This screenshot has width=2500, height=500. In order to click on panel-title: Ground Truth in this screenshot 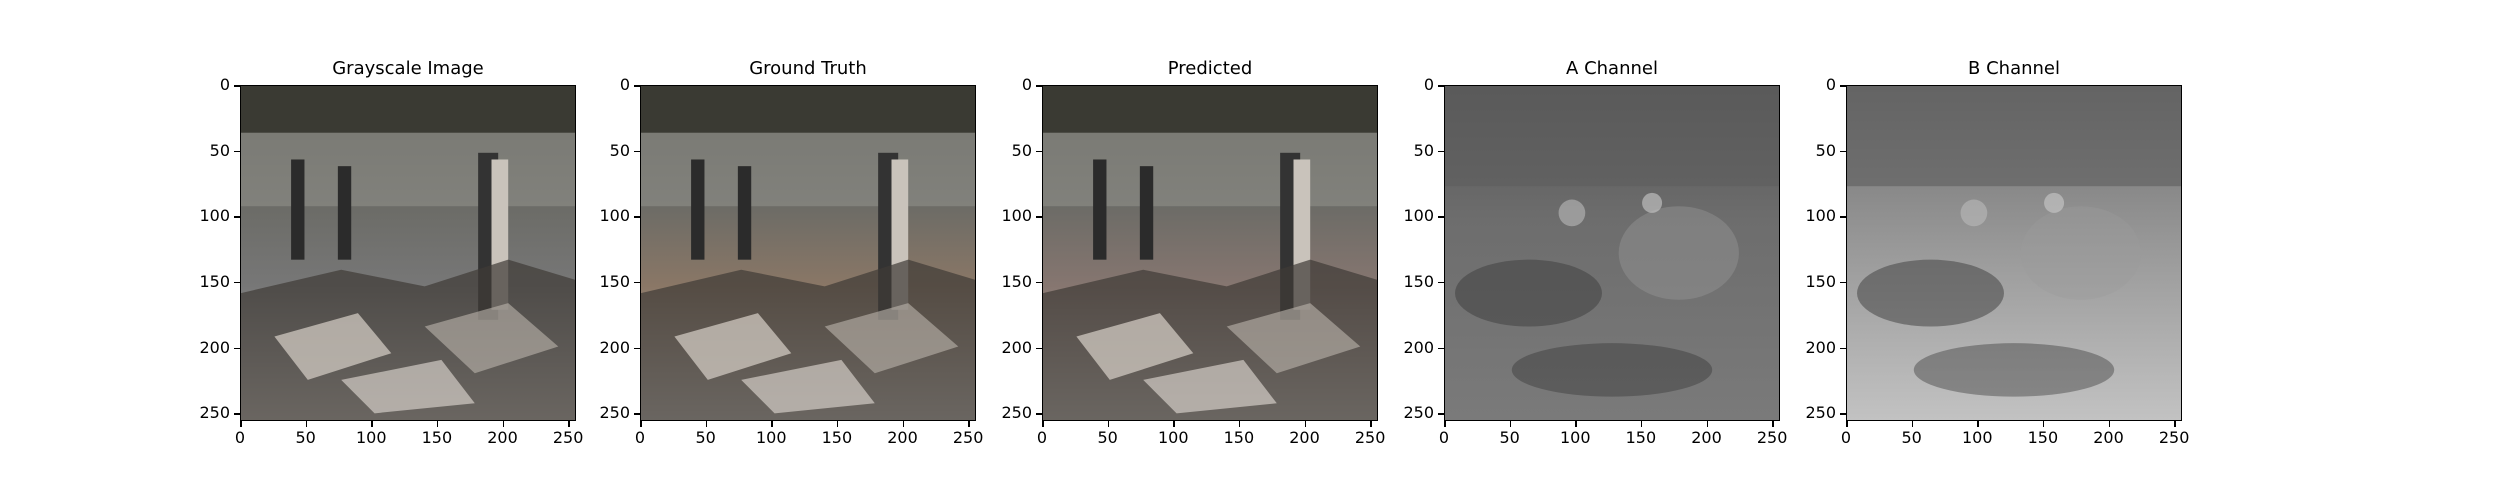, I will do `click(808, 68)`.